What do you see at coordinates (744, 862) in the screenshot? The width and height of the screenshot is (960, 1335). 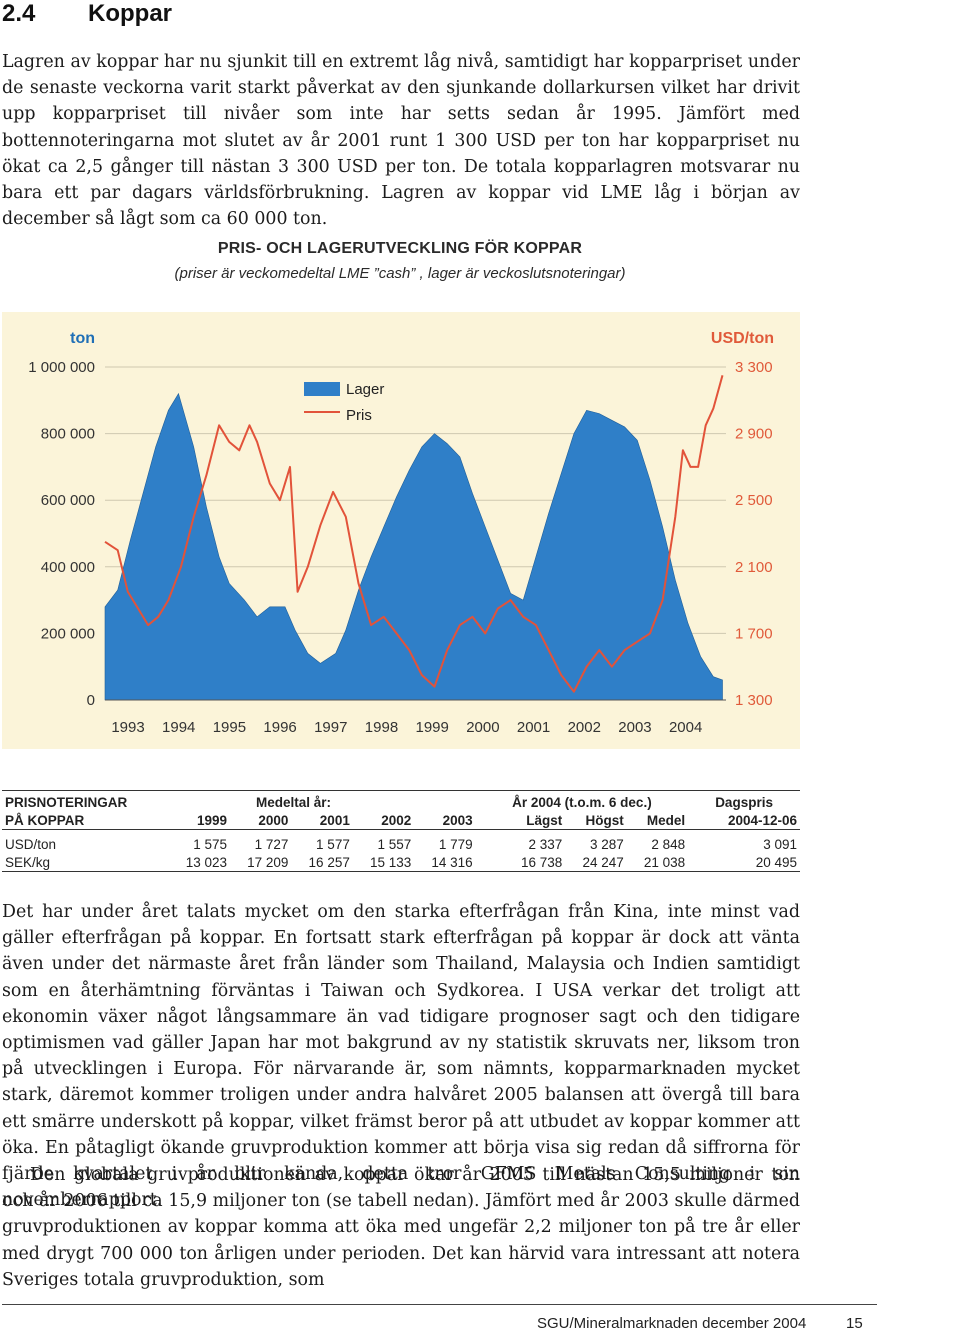 I see `table-cell: 20 495` at bounding box center [744, 862].